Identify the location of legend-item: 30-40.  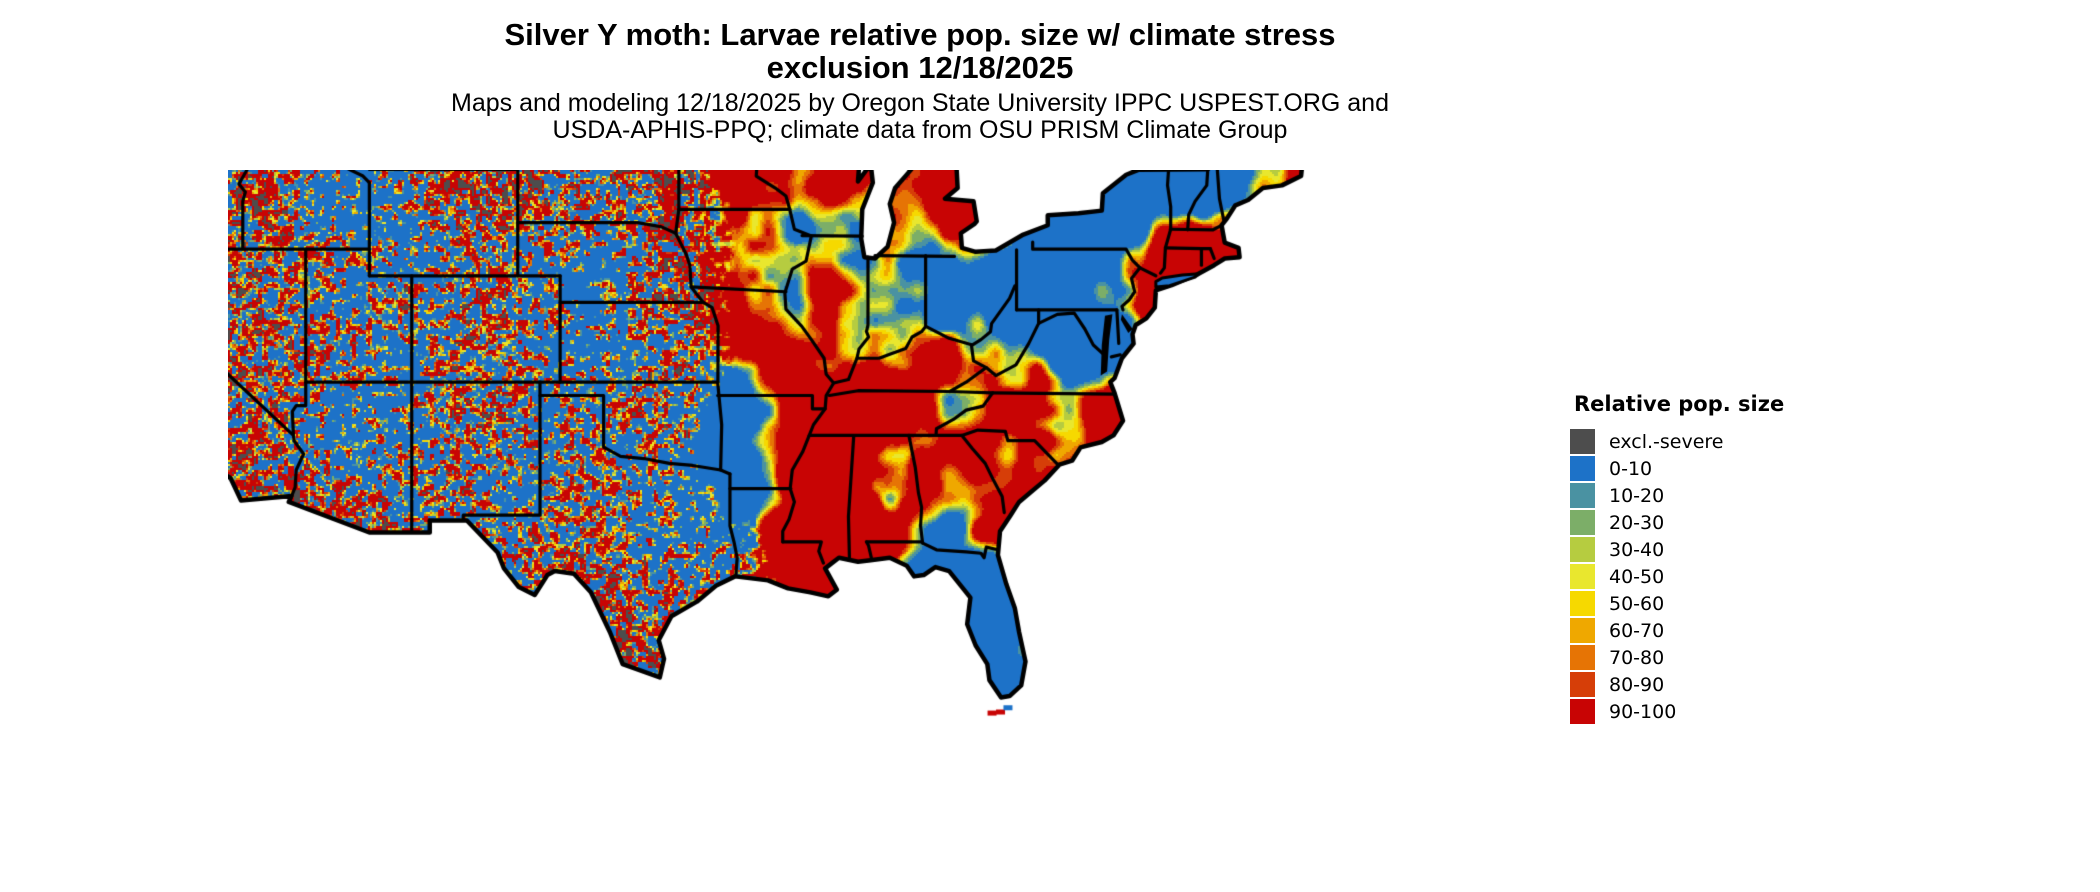
(1720, 549).